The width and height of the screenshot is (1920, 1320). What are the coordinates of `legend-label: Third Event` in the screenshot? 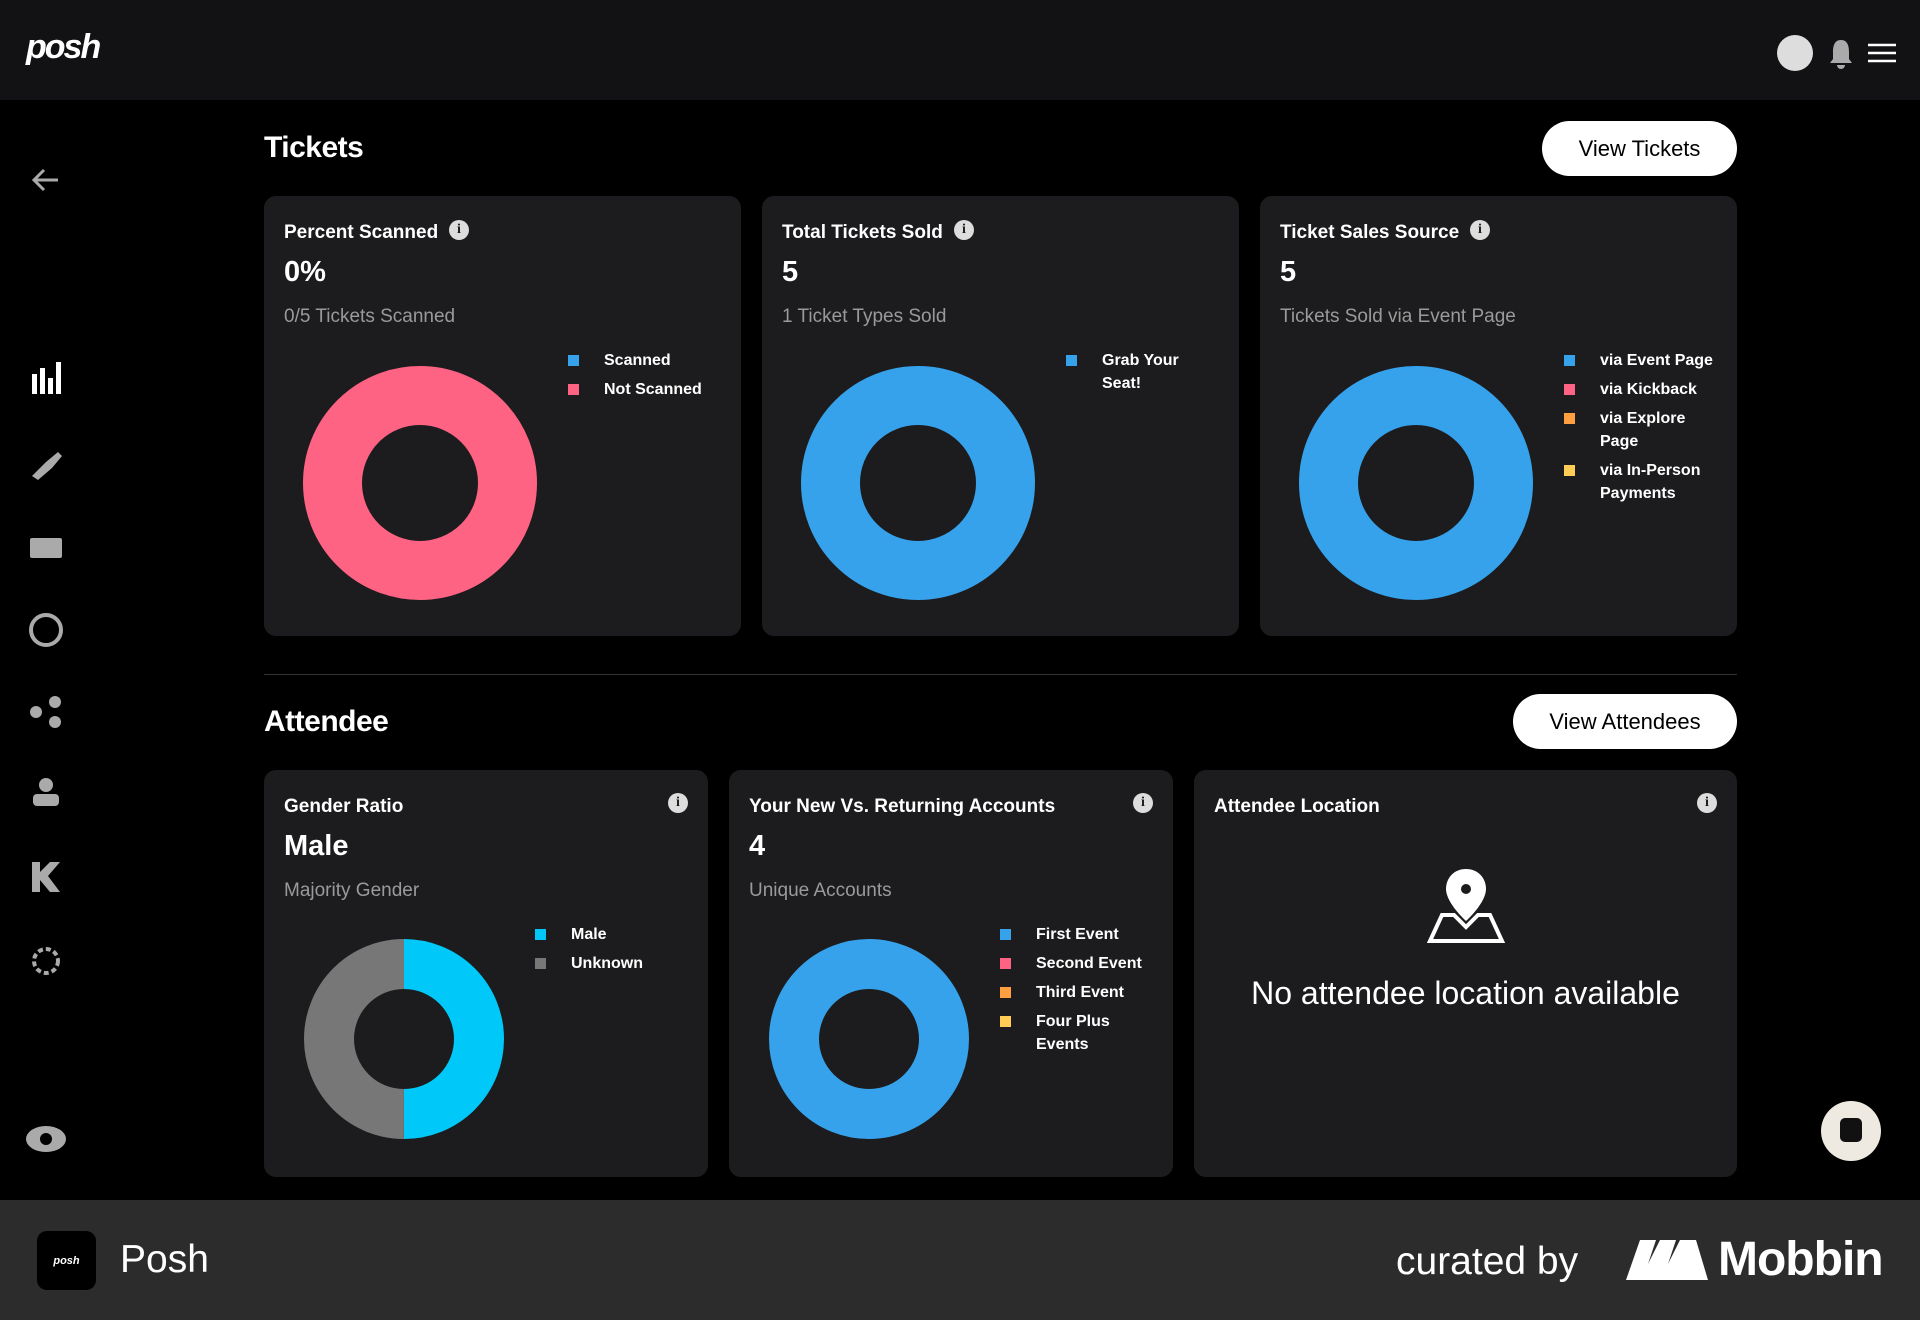 It's located at (1080, 992).